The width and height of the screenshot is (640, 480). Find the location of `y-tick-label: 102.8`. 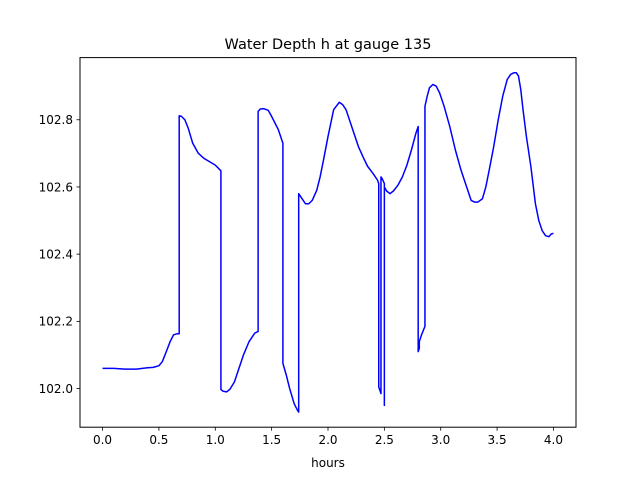

y-tick-label: 102.8 is located at coordinates (56, 120).